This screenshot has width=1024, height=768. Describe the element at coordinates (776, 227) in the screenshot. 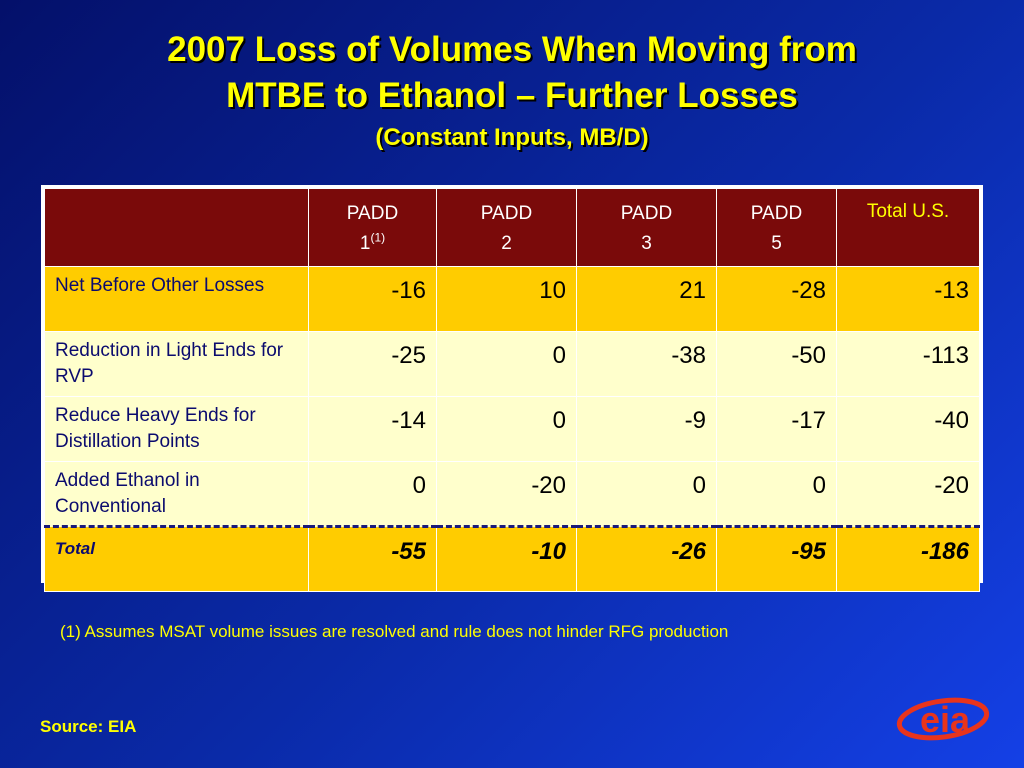

I see `header-padd-5: PADD 5` at that location.